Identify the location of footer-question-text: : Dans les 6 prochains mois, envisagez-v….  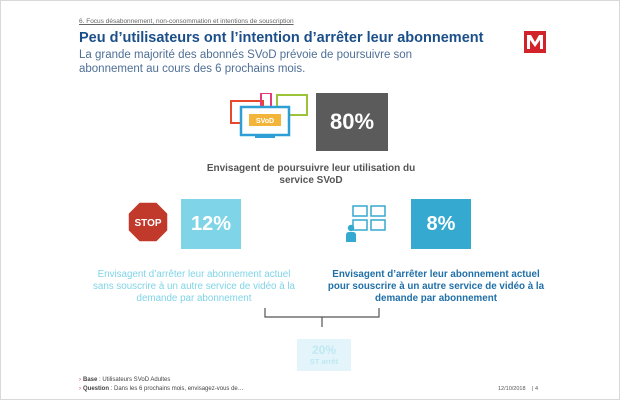
(176, 389).